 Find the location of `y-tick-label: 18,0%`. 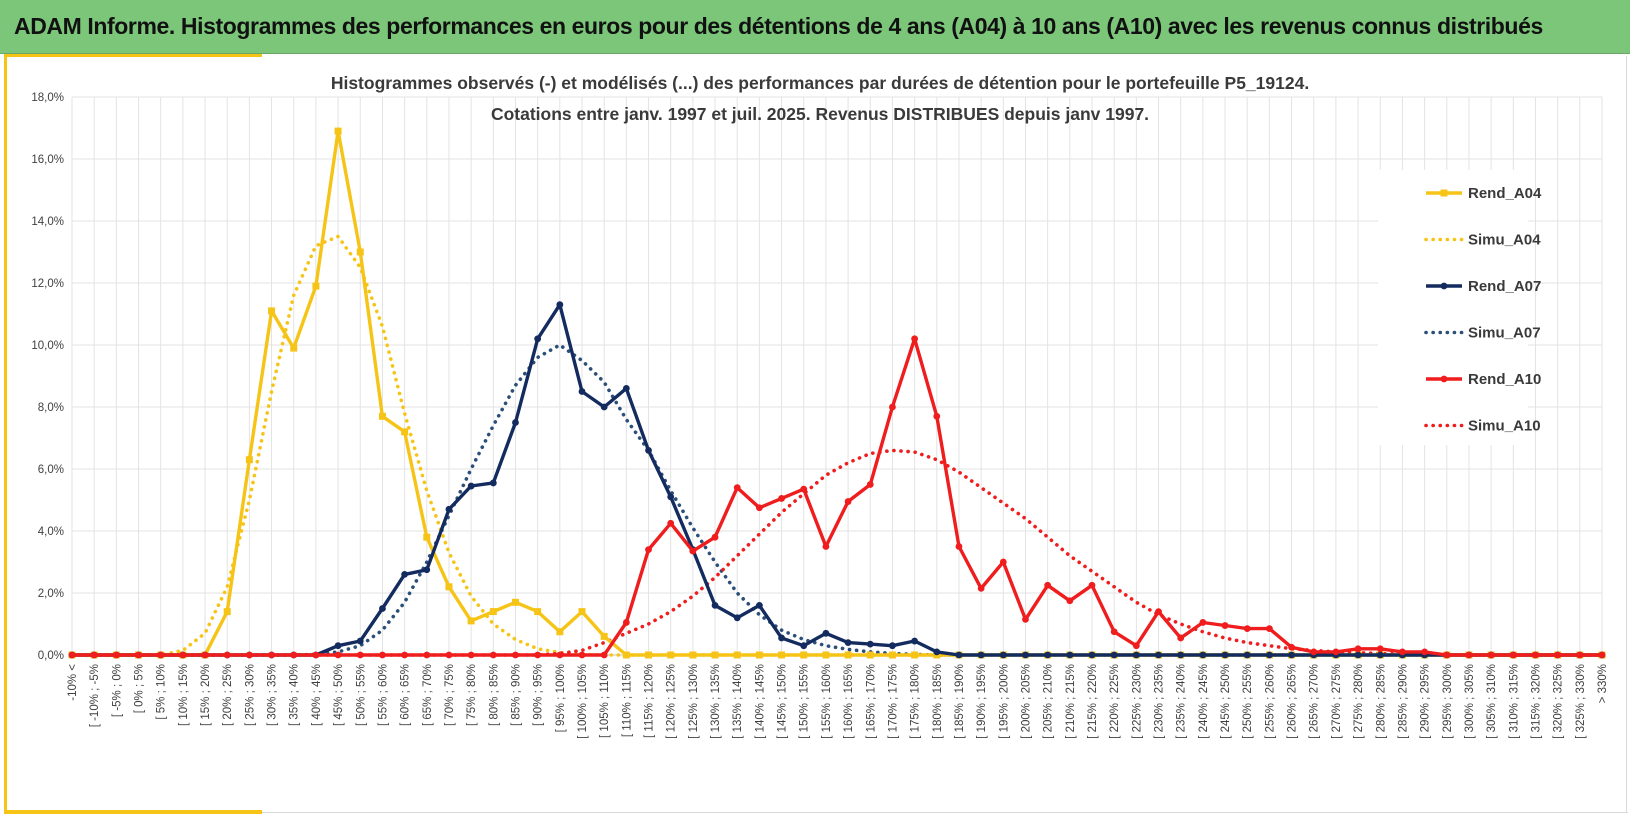

y-tick-label: 18,0% is located at coordinates (47, 98).